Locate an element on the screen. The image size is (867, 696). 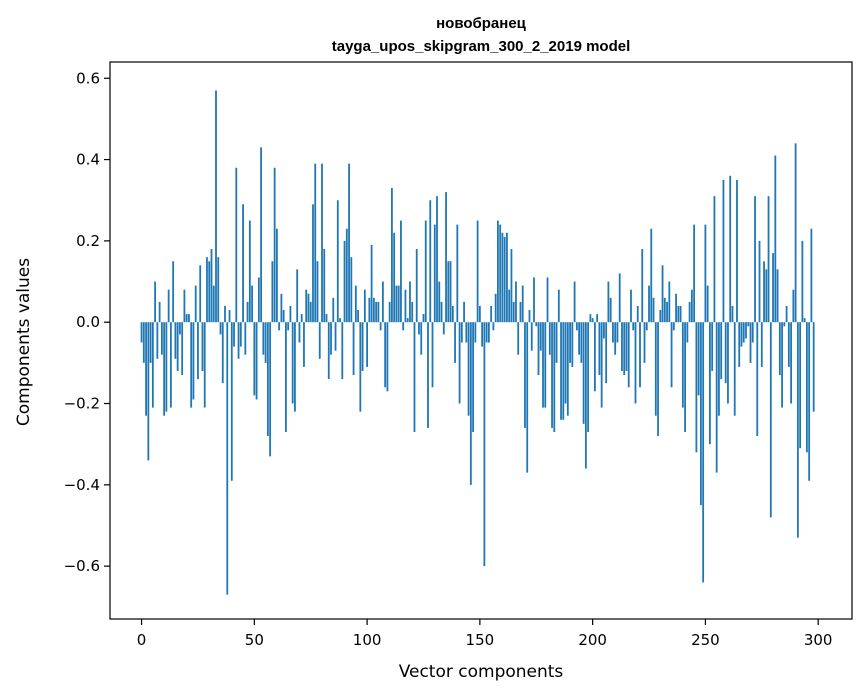
x-tick-label: 200 is located at coordinates (592, 640).